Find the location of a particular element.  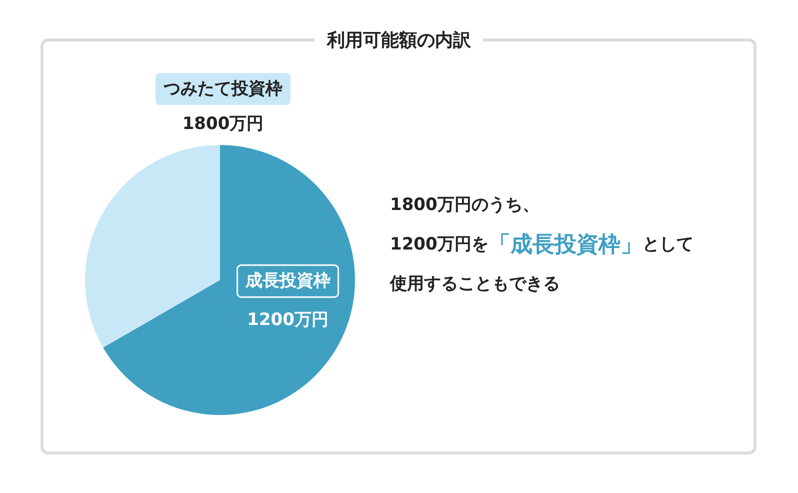

title: 利用可能額の内訳 is located at coordinates (399, 40).